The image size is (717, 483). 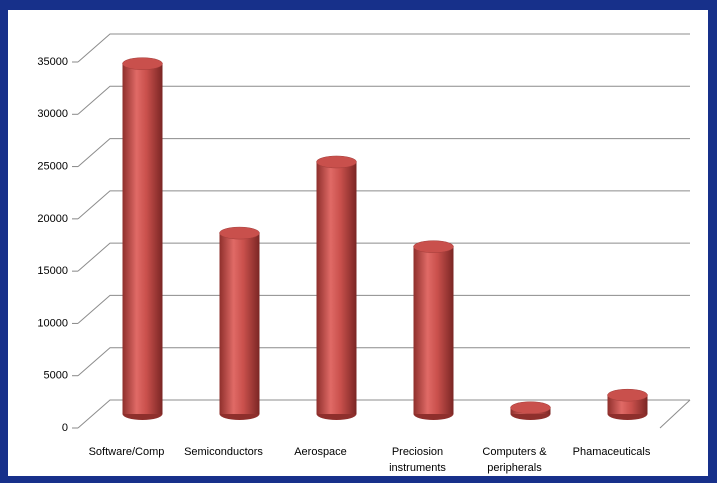 I want to click on y-tick-label: 15000, so click(x=52, y=271).